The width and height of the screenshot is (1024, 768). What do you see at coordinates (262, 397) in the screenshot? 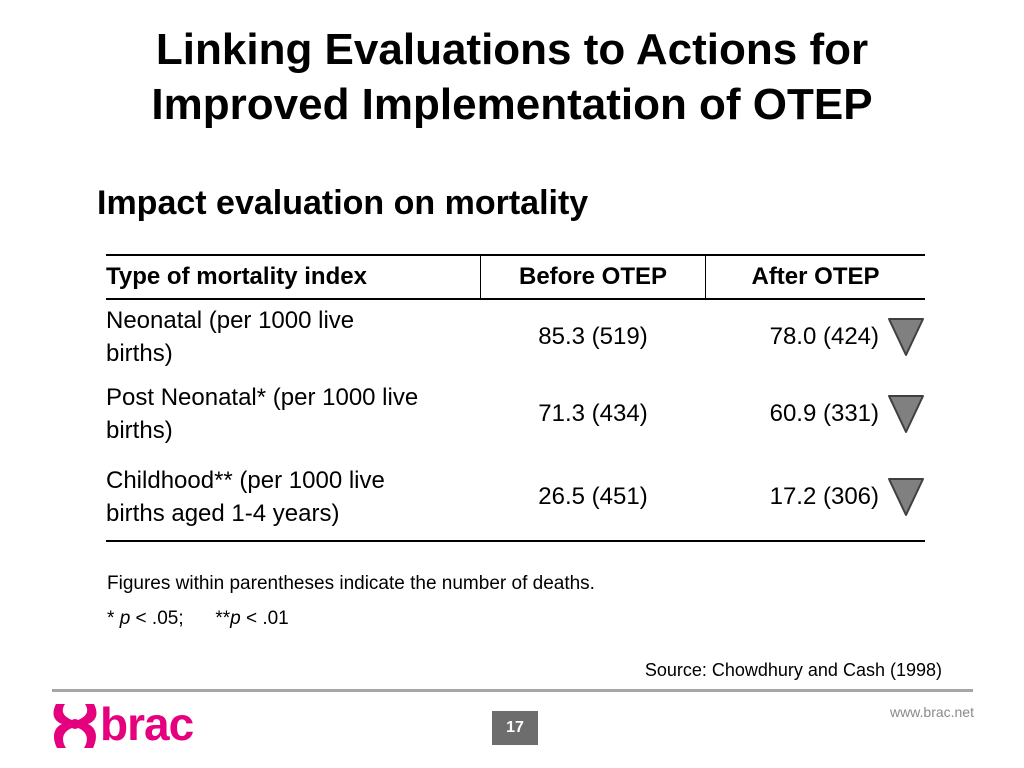
I see `index-label-line1: Post Neonatal* (per 1000 live` at bounding box center [262, 397].